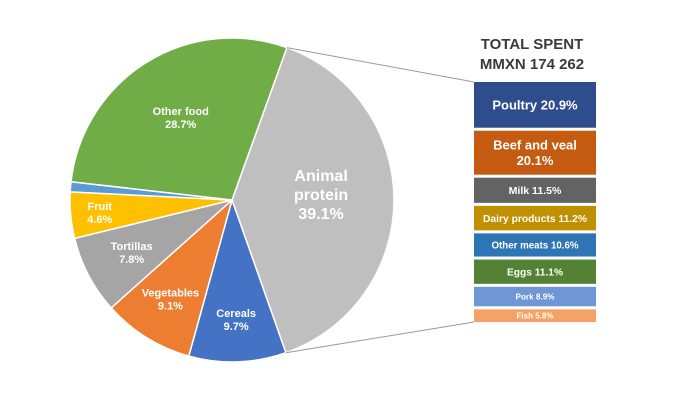  I want to click on bar-label-fish-5-8: Fish 5.8%, so click(535, 316).